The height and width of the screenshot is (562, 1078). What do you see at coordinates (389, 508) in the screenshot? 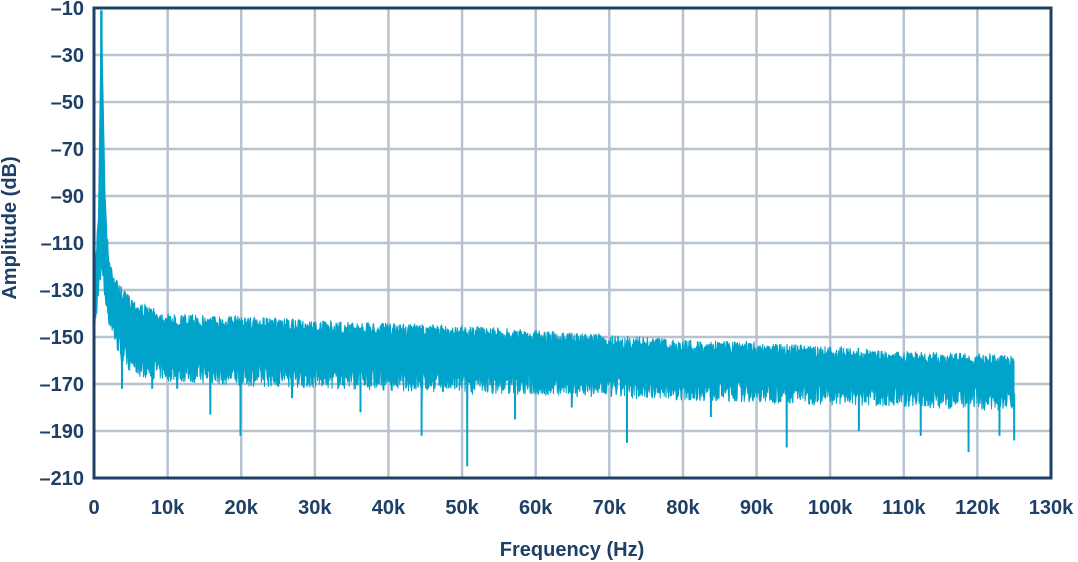
I see `x-tick-label: 40k` at bounding box center [389, 508].